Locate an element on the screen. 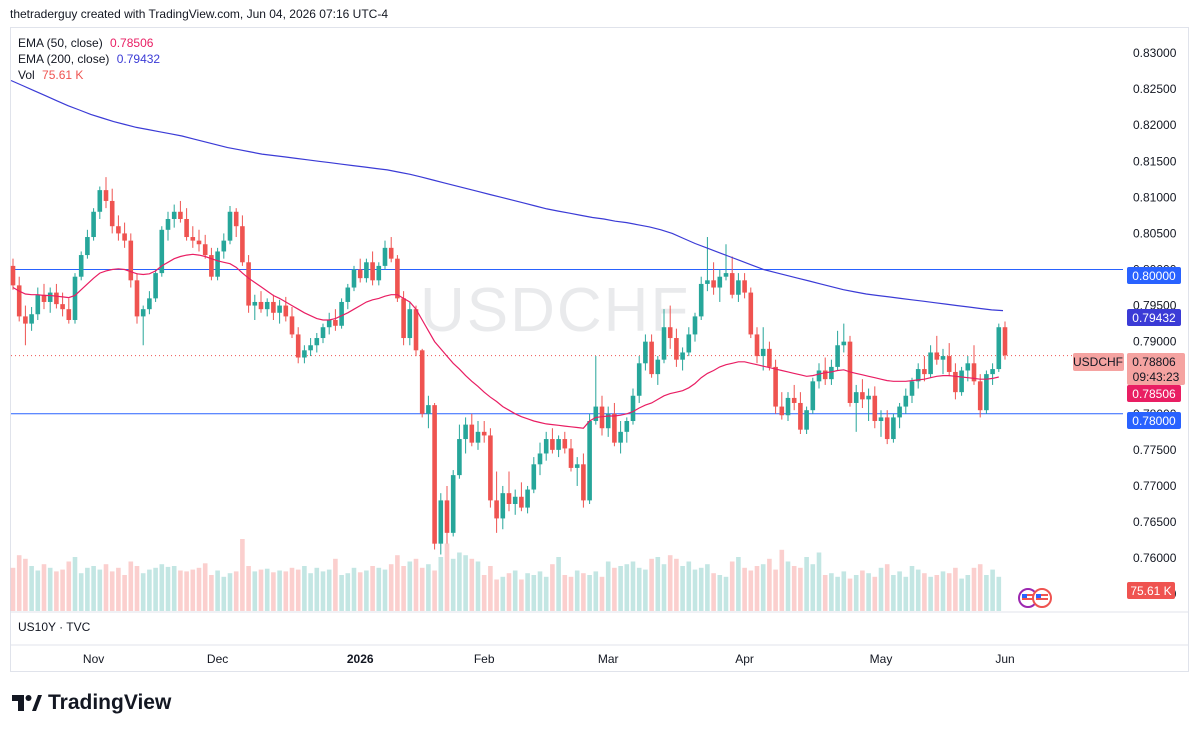 Image resolution: width=1200 pixels, height=733 pixels. legend-ema50: EMA (50, close) 0.78506 is located at coordinates (89, 43).